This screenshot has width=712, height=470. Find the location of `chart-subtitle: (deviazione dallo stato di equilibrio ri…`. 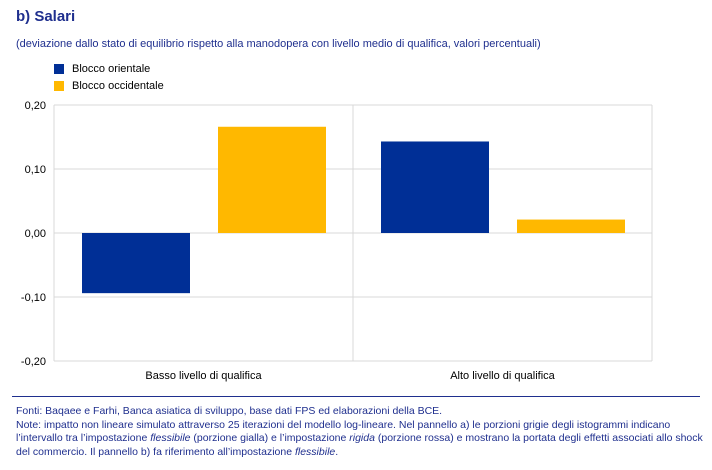

chart-subtitle: (deviazione dallo stato di equilibrio ri… is located at coordinates (278, 44).